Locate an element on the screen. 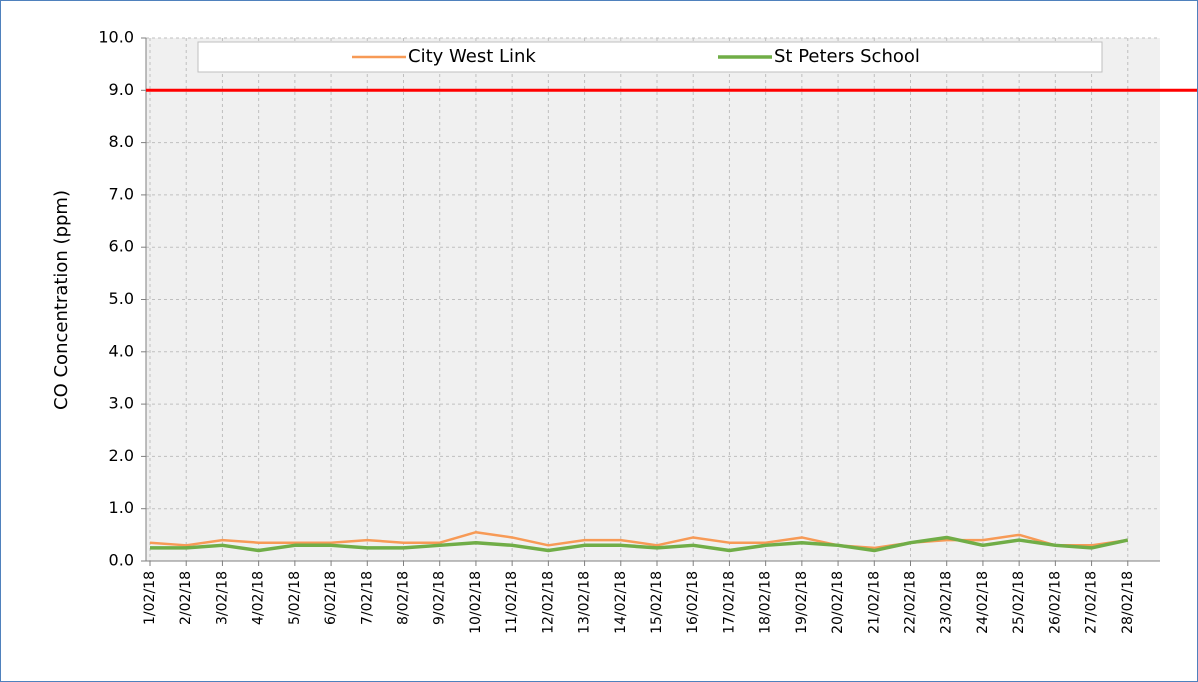 This screenshot has height=682, width=1198. x-tick-label: 15/02/18 is located at coordinates (657, 602).